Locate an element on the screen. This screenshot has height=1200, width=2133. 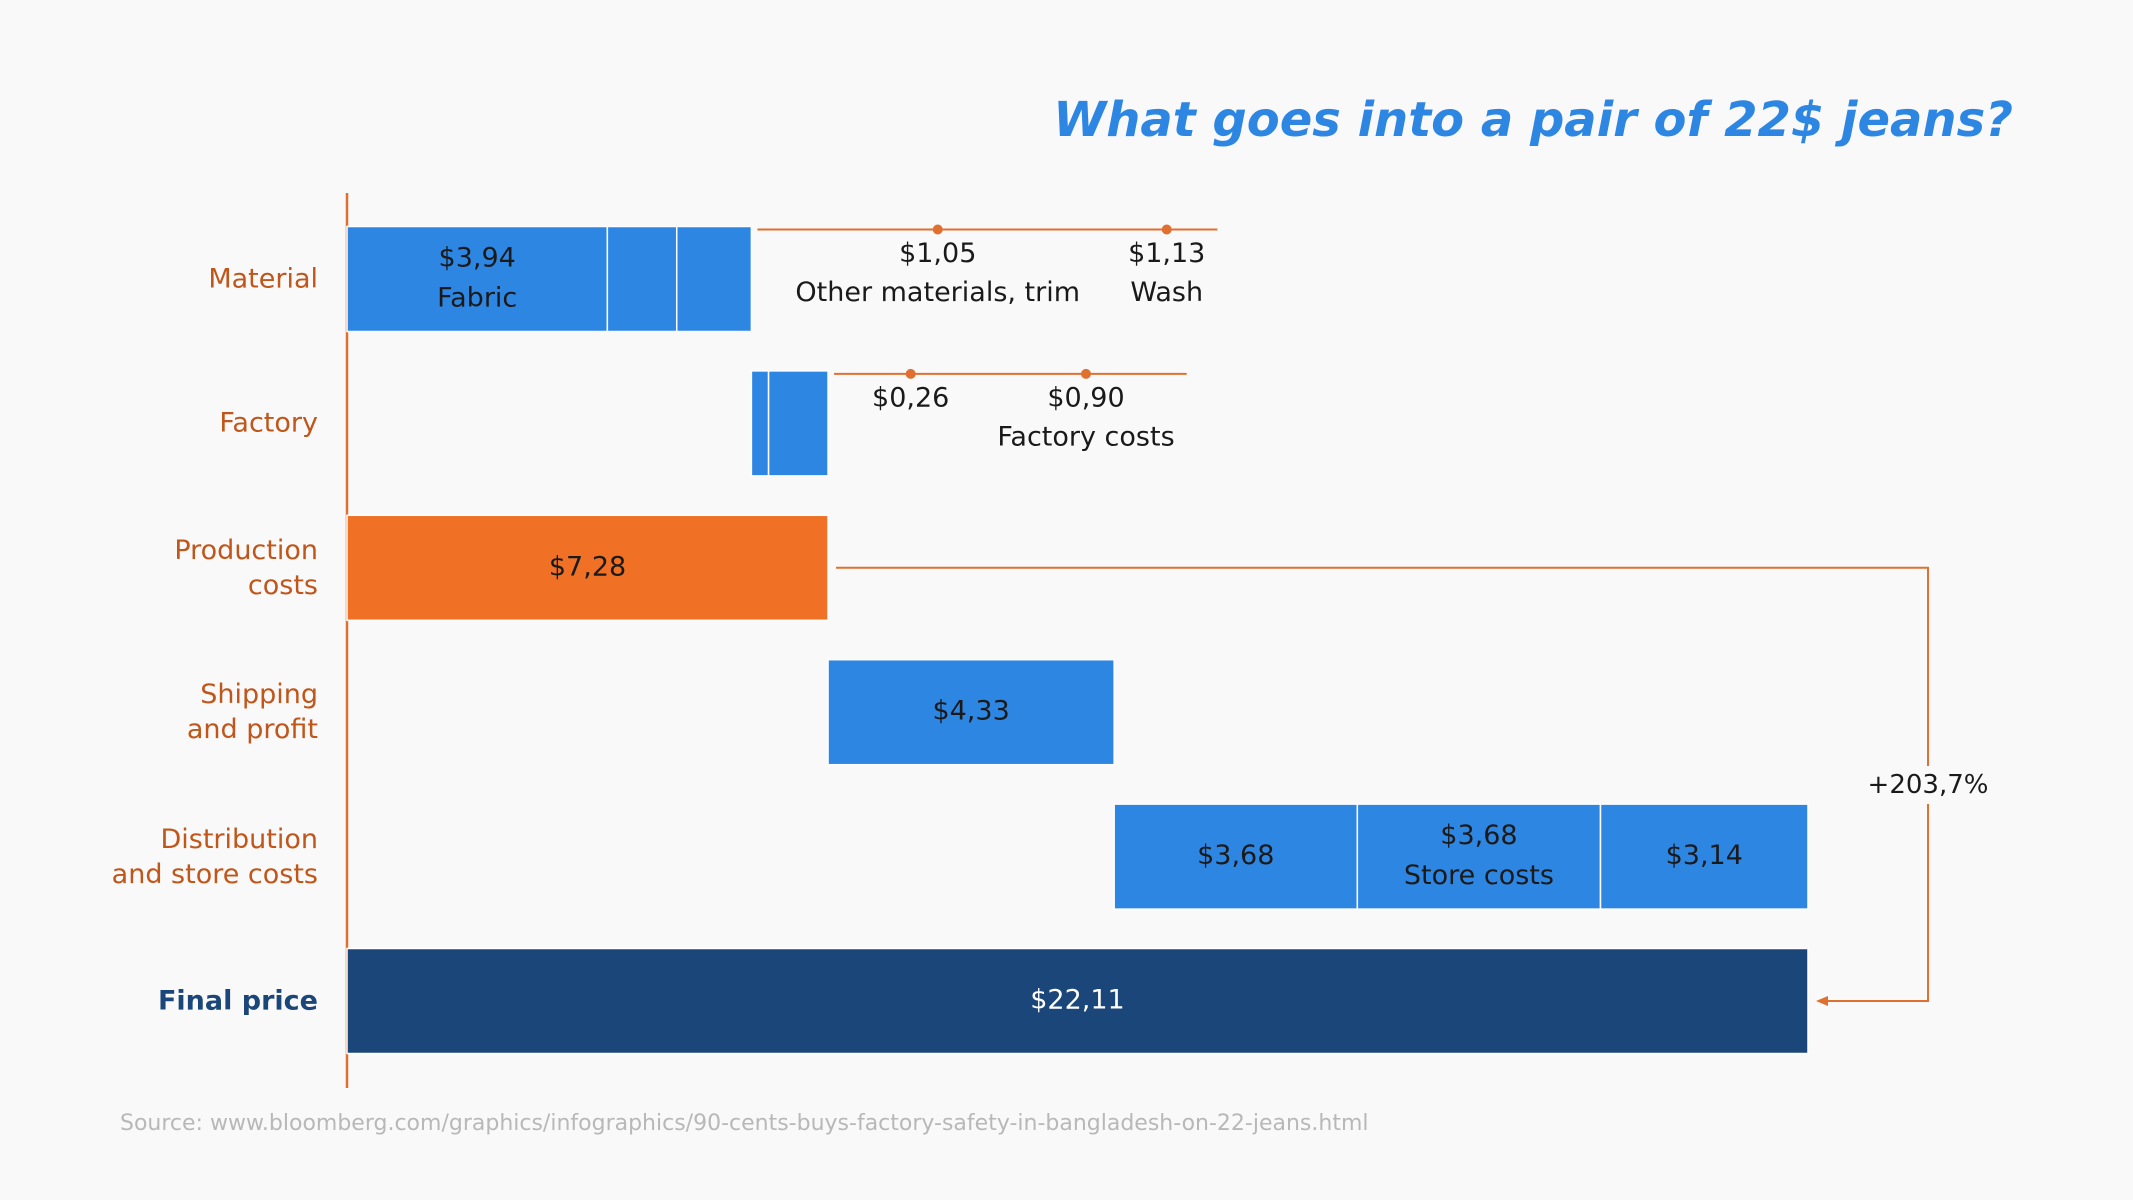
segment-label: Factory costs is located at coordinates (1085, 436).